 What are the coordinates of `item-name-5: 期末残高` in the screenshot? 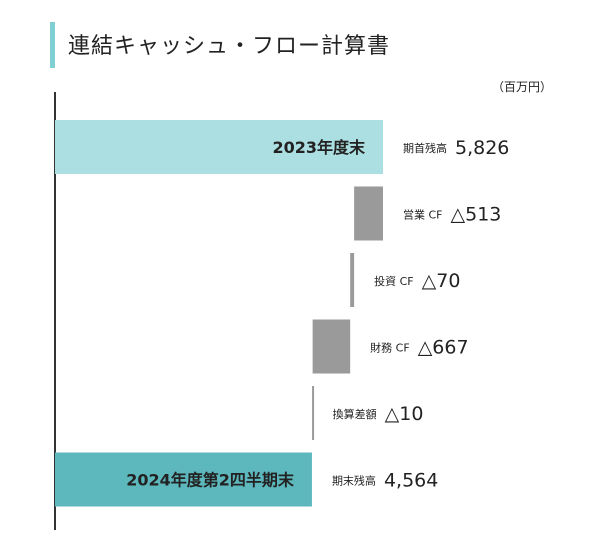 It's located at (354, 481).